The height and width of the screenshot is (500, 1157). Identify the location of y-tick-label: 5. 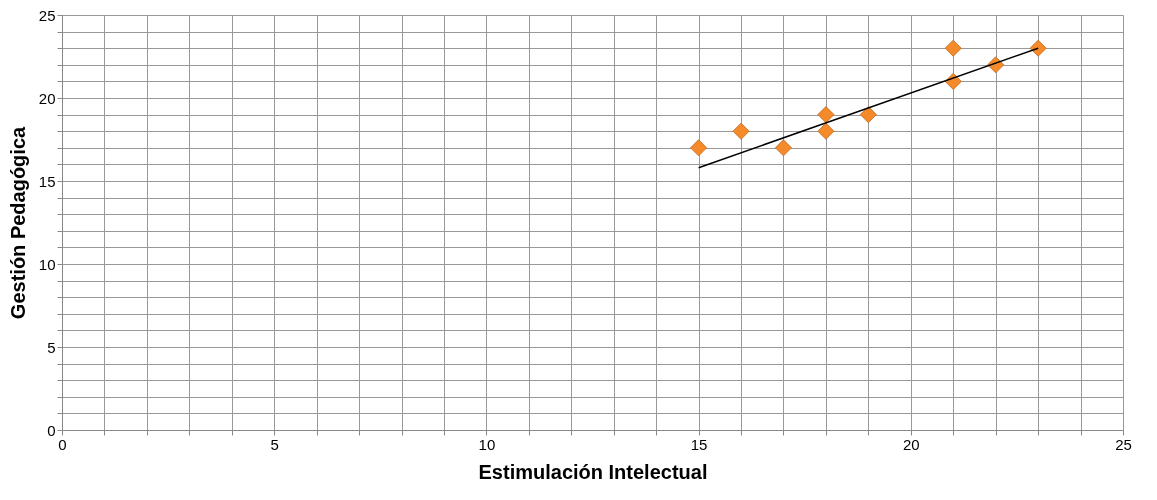
(51, 347).